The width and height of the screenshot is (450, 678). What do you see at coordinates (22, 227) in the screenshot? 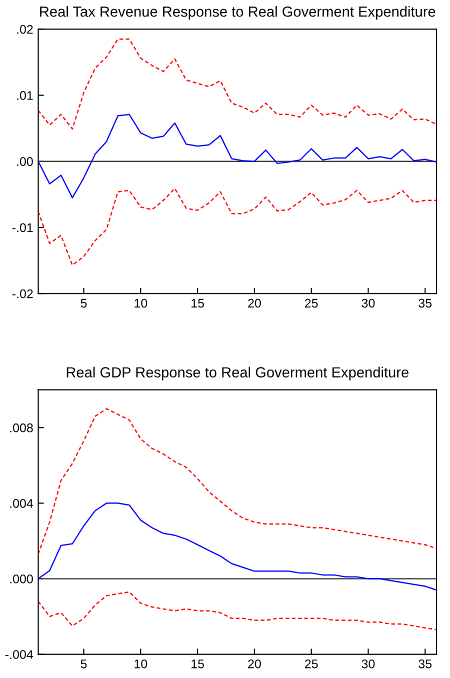
I see `y-tick-label: -.01` at bounding box center [22, 227].